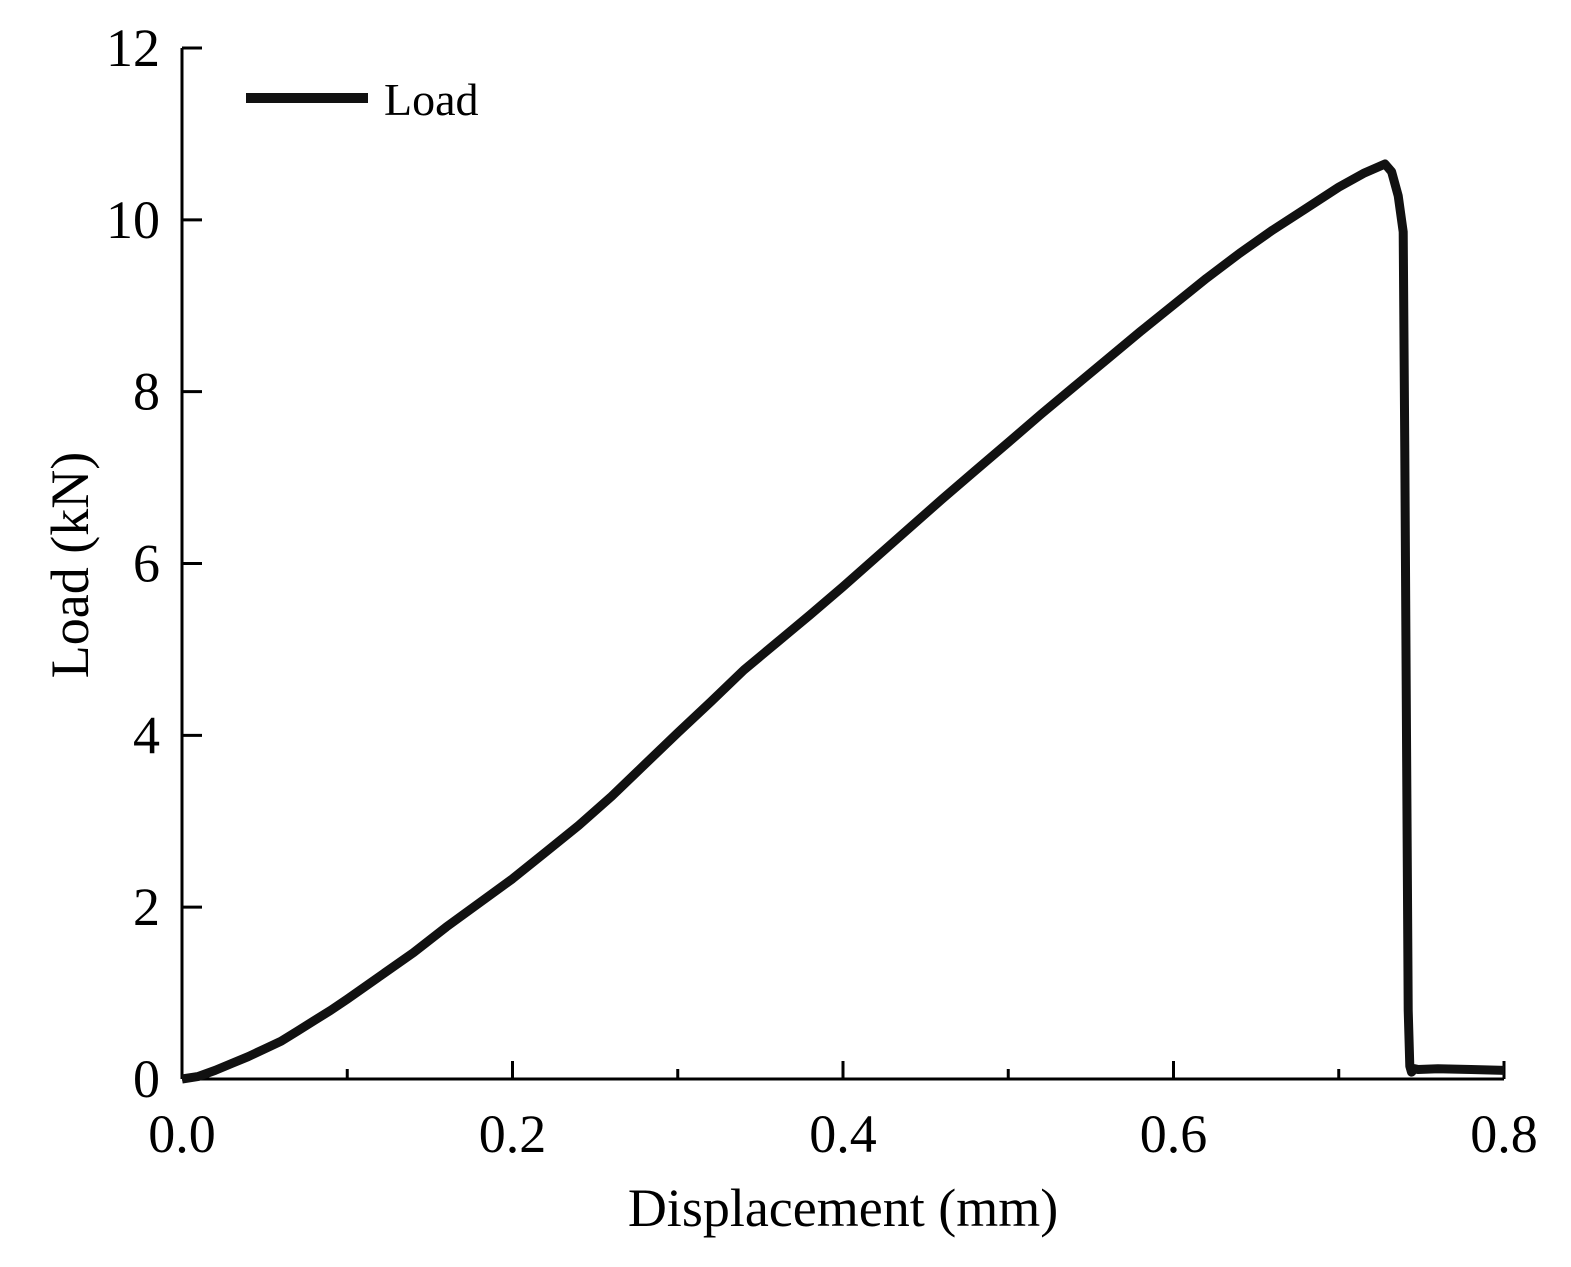 The height and width of the screenshot is (1267, 1571). What do you see at coordinates (146, 907) in the screenshot?
I see `y-tick-label: 2` at bounding box center [146, 907].